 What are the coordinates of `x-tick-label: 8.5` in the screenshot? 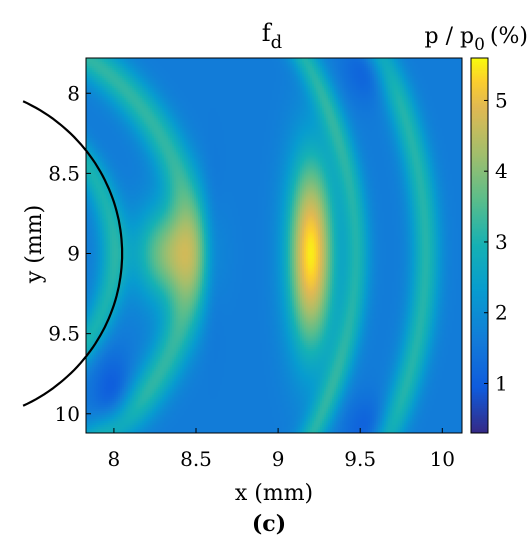 It's located at (196, 459).